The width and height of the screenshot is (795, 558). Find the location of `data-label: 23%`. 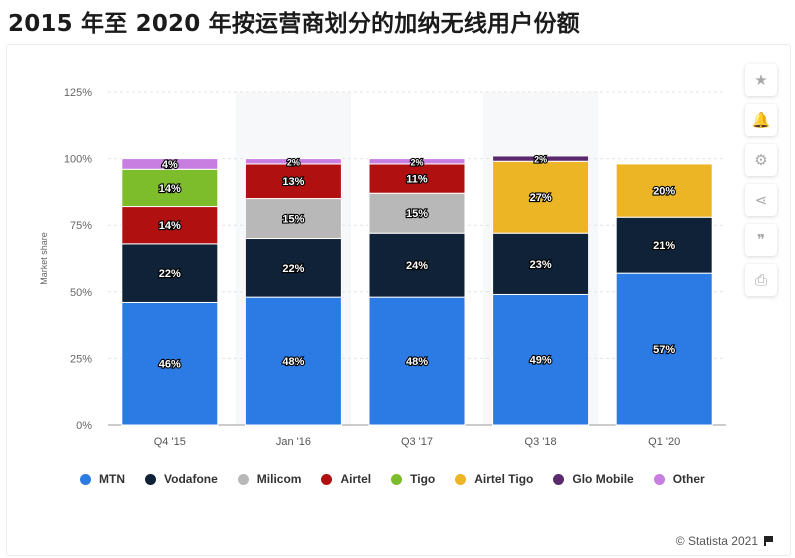

data-label: 23% is located at coordinates (541, 265).